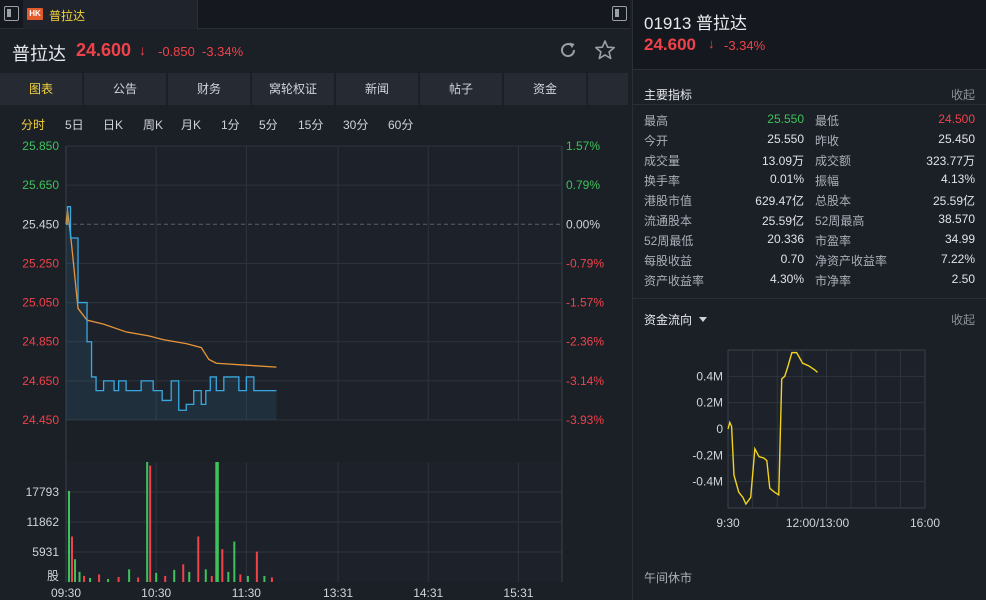 This screenshot has height=600, width=986. I want to click on indicator-label: 成交额, so click(833, 161).